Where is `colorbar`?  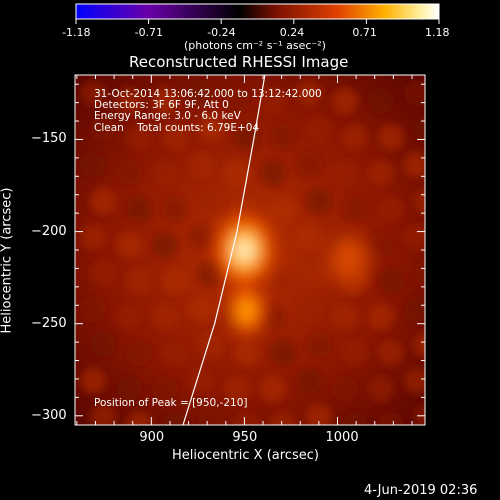
colorbar is located at coordinates (257, 11).